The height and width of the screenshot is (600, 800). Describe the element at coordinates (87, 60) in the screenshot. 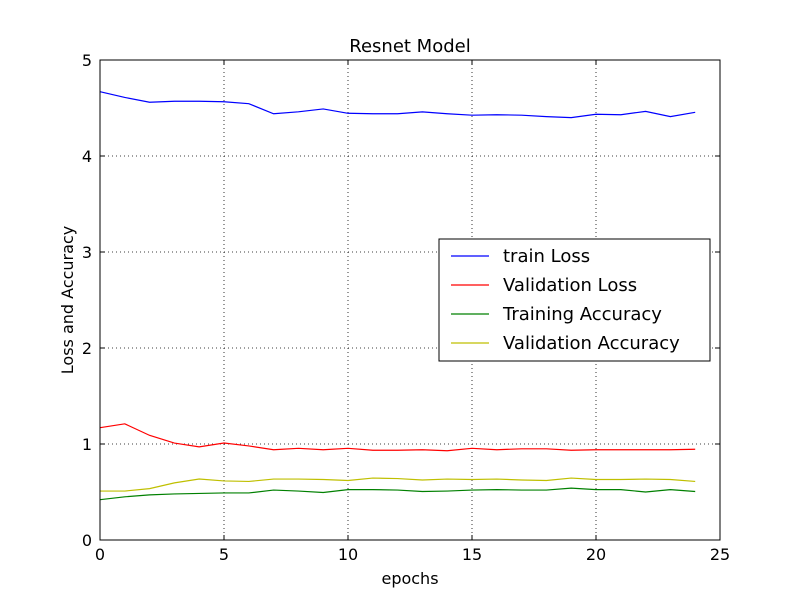

I see `y-tick-label: 5` at that location.